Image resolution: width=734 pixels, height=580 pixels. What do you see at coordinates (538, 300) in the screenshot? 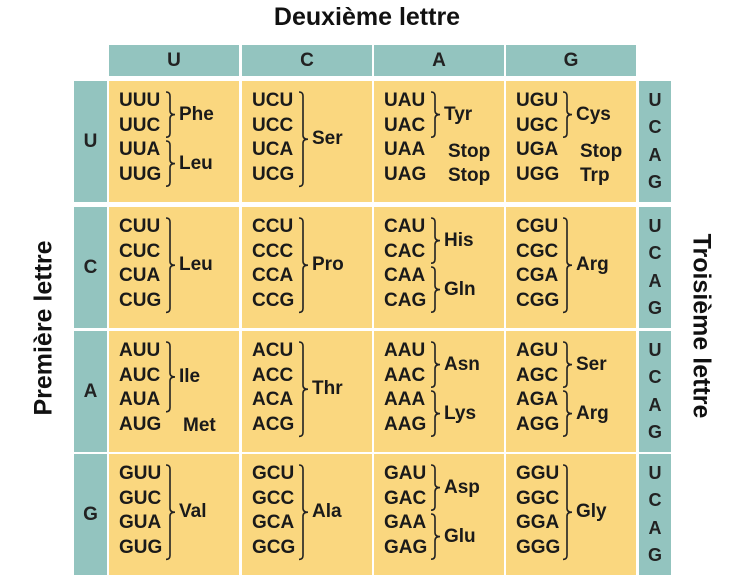
I see `codon-label: CGG` at bounding box center [538, 300].